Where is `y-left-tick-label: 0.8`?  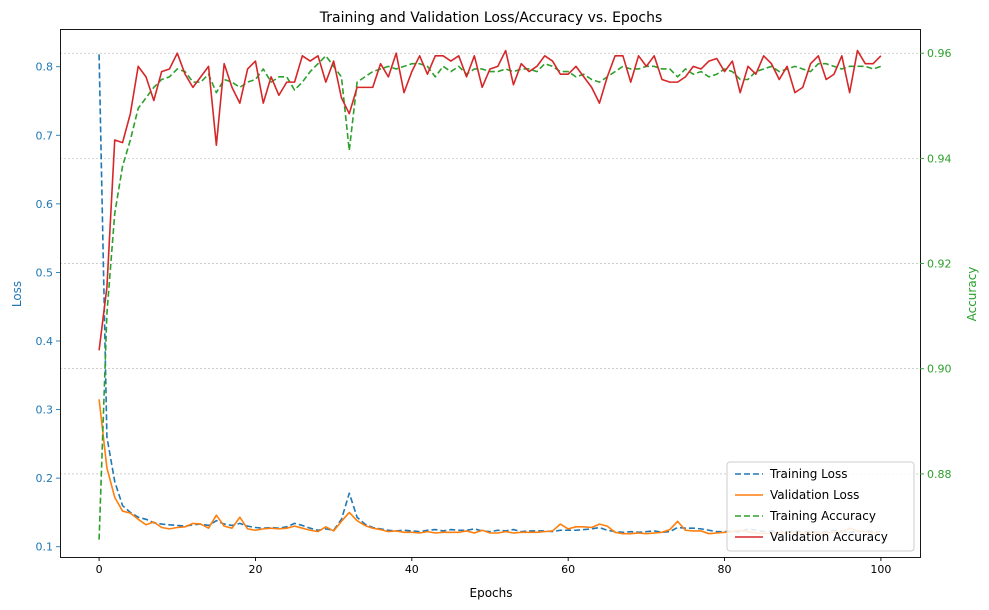
y-left-tick-label: 0.8 is located at coordinates (45, 67).